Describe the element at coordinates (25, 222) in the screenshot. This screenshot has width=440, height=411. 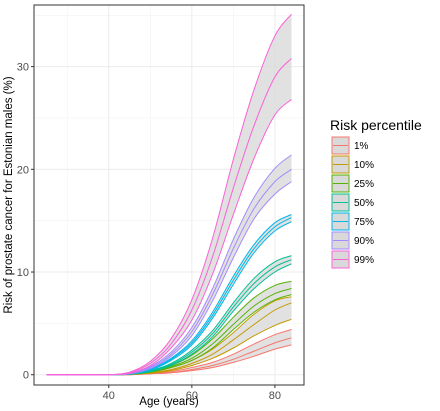
I see `y-axis: 0 10 20 30` at that location.